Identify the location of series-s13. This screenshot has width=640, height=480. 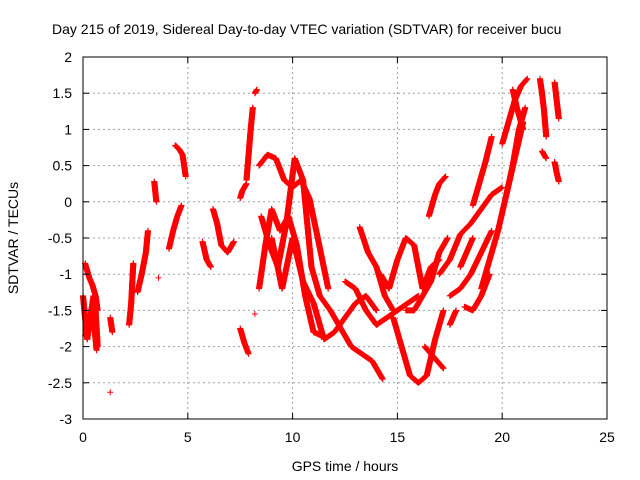
(223, 231).